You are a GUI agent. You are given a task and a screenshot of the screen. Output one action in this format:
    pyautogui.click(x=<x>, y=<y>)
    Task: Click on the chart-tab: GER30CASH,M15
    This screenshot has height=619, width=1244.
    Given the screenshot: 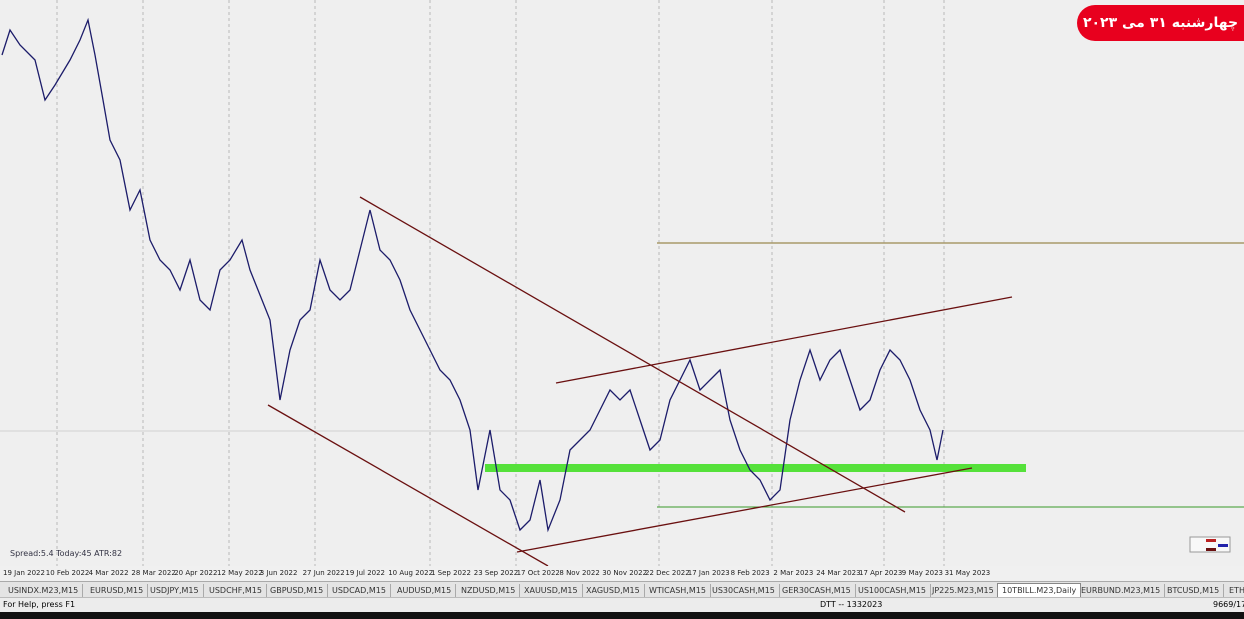 What is the action you would take?
    pyautogui.click(x=817, y=590)
    